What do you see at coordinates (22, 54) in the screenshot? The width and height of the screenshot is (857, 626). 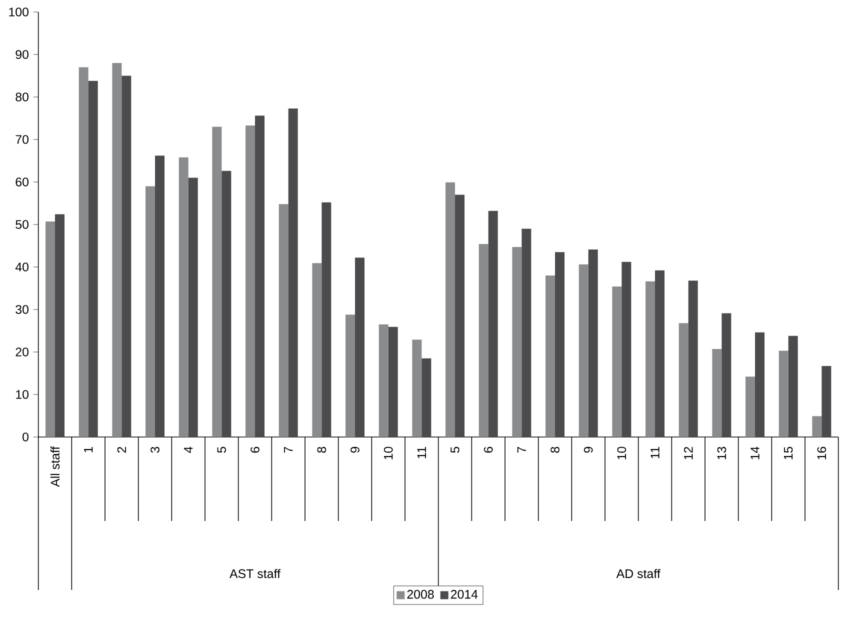 I see `y-tick-label: 90` at bounding box center [22, 54].